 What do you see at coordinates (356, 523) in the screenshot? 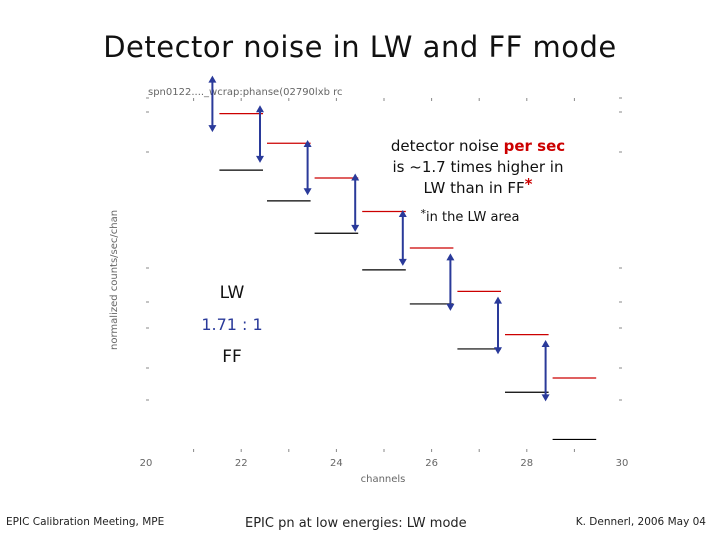
I see `footer-topic: EPIC pn at low energies: LW mode` at bounding box center [356, 523].